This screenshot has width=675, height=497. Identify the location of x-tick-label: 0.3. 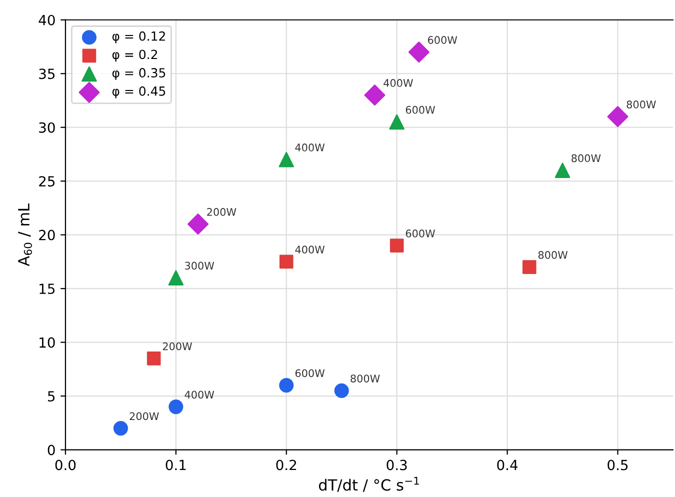
(396, 465).